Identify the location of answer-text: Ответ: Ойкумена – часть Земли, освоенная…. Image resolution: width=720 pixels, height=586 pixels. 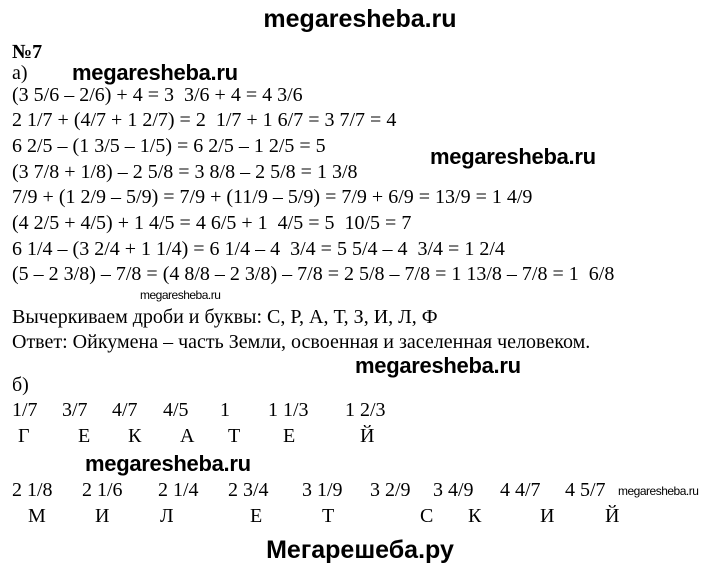
(301, 342).